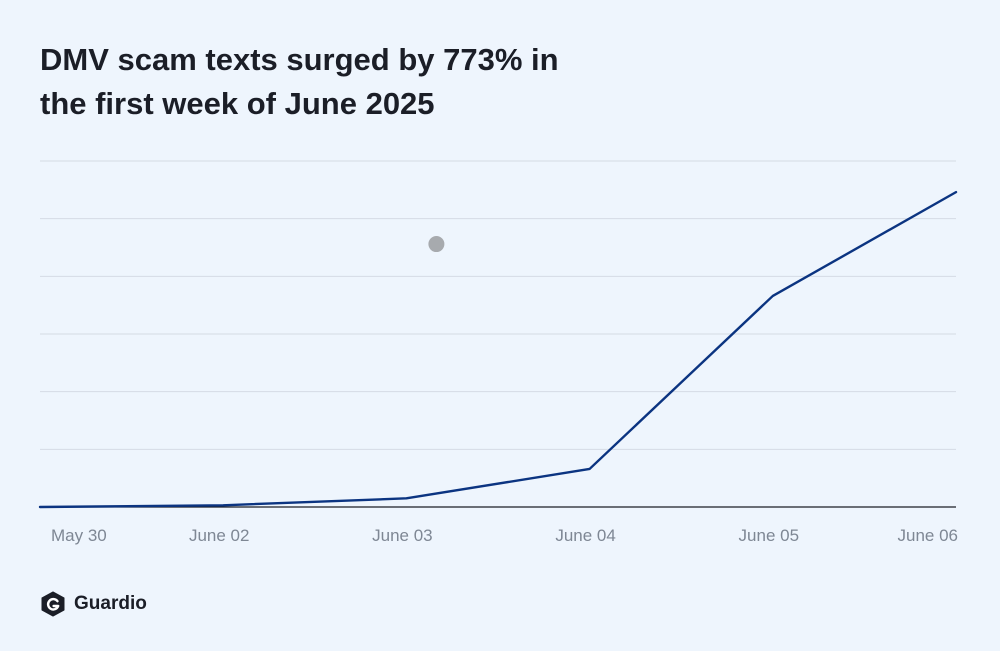 The width and height of the screenshot is (1000, 651). What do you see at coordinates (110, 603) in the screenshot?
I see `brand-name: Guardio` at bounding box center [110, 603].